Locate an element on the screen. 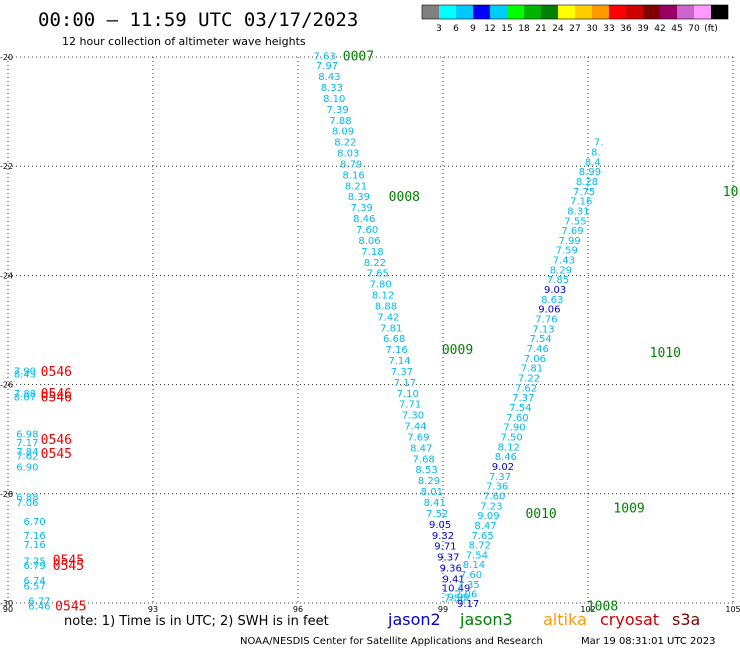  wave-height-label: 9.36 is located at coordinates (451, 569).